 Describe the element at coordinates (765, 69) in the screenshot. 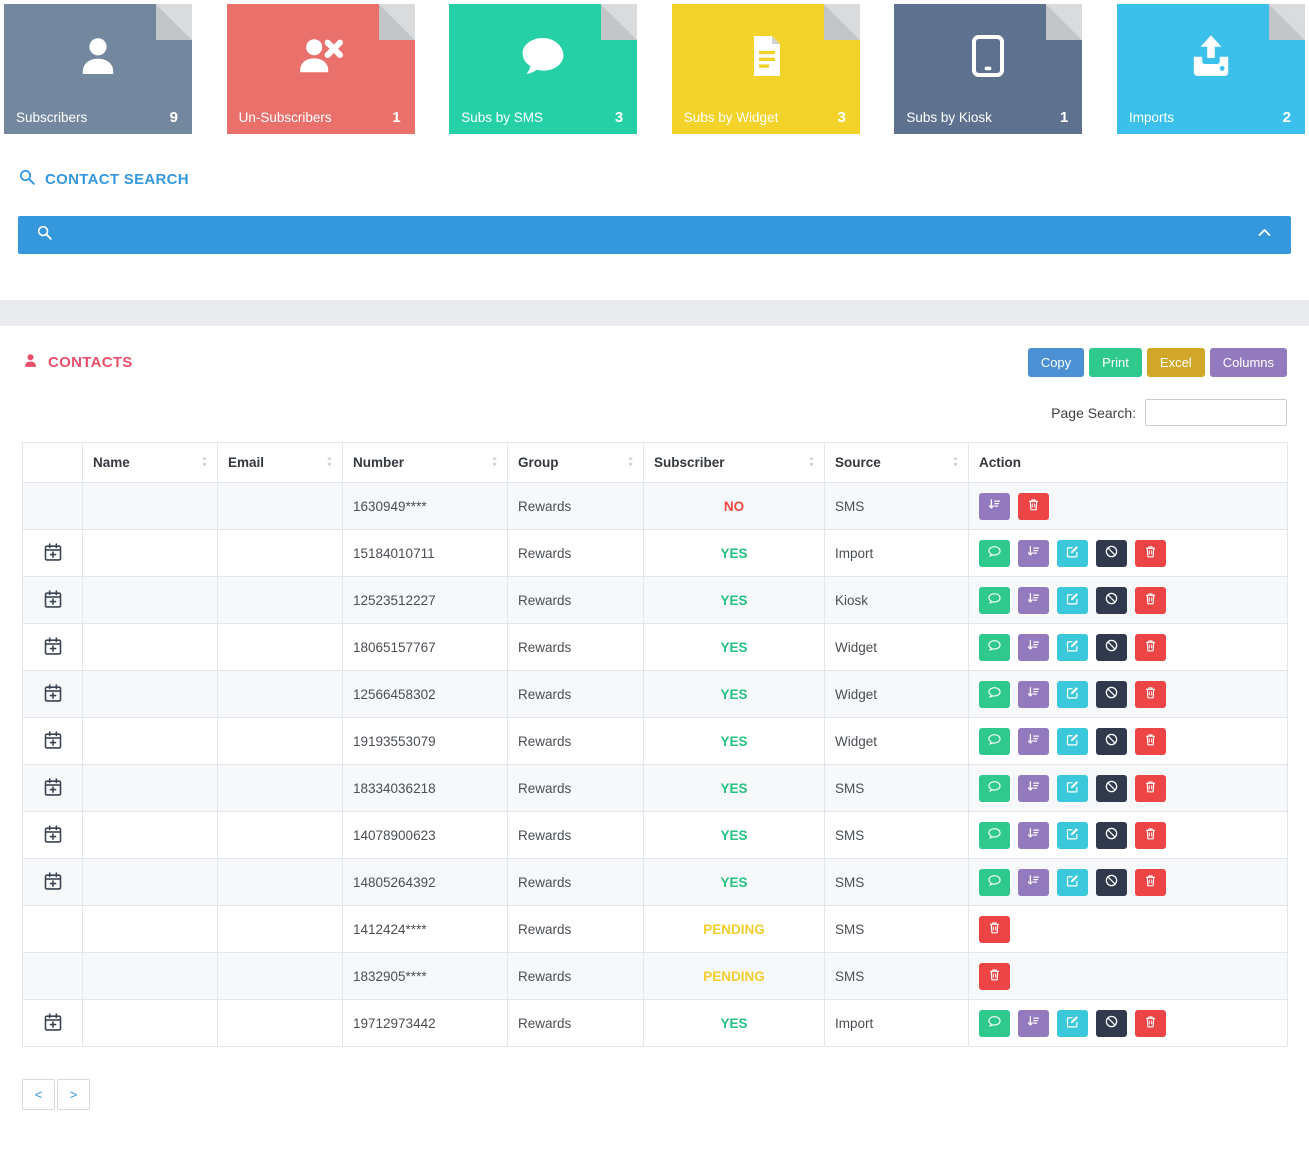

I see `stat-card-subs-by-widget: Subs by Widget 3` at that location.